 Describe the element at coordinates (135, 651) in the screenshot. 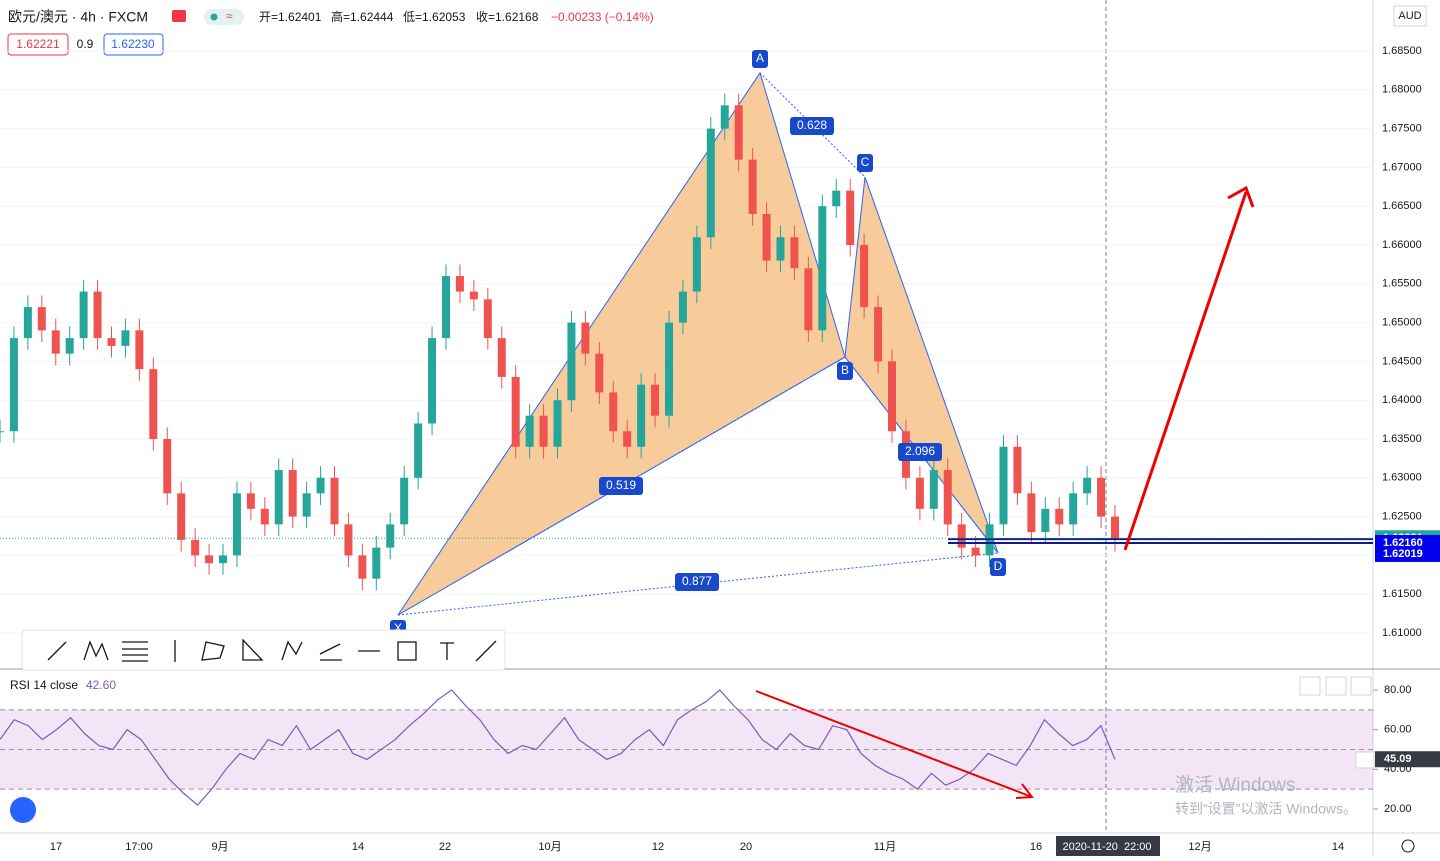

I see `tool-fib` at that location.